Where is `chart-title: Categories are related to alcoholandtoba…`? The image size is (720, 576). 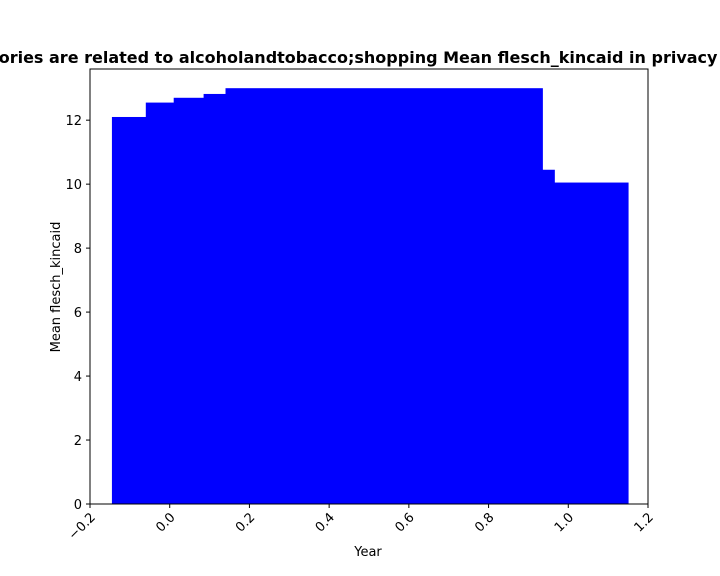
chart-title: Categories are related to alcoholandtoba… is located at coordinates (360, 57).